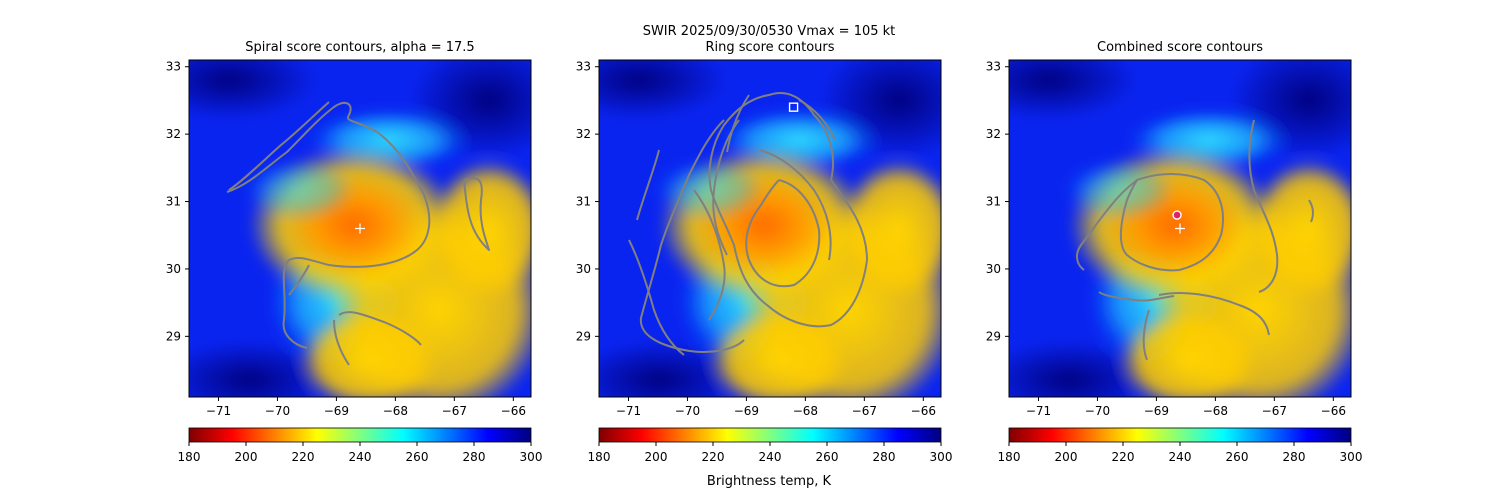 Image resolution: width=1500 pixels, height=500 pixels. Describe the element at coordinates (359, 47) in the screenshot. I see `panel-title: Spiral score contours, alpha = 17.5` at that location.